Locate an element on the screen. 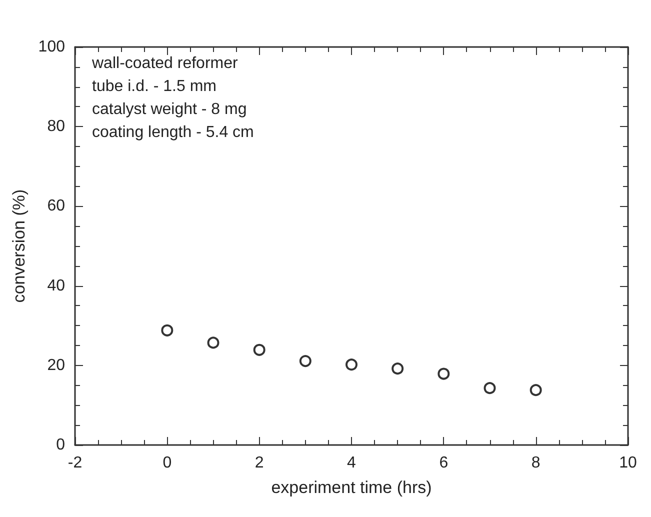  annotation: catalyst weight - 8 mg is located at coordinates (169, 109).